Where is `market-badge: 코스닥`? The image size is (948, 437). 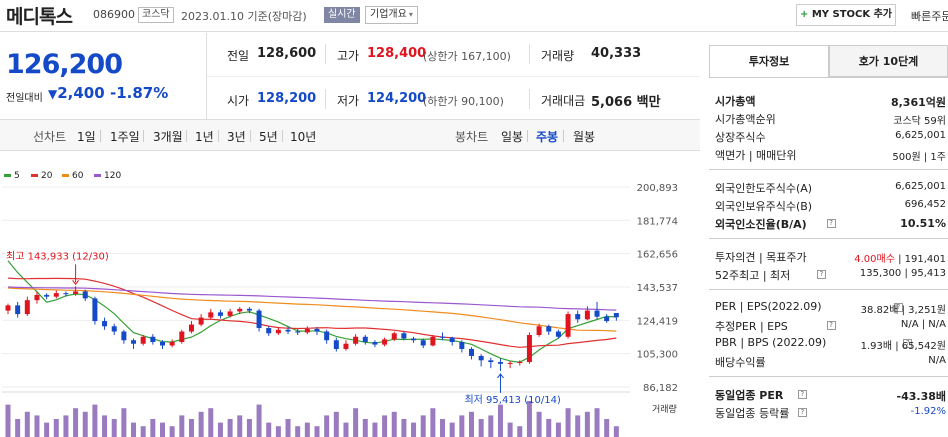 market-badge: 코스닥 is located at coordinates (156, 15).